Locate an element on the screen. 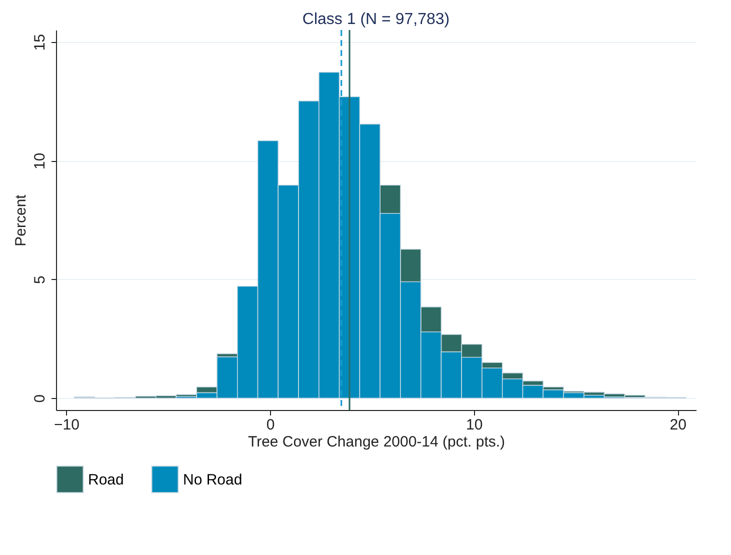  y-tick-label: 5 is located at coordinates (40, 280).